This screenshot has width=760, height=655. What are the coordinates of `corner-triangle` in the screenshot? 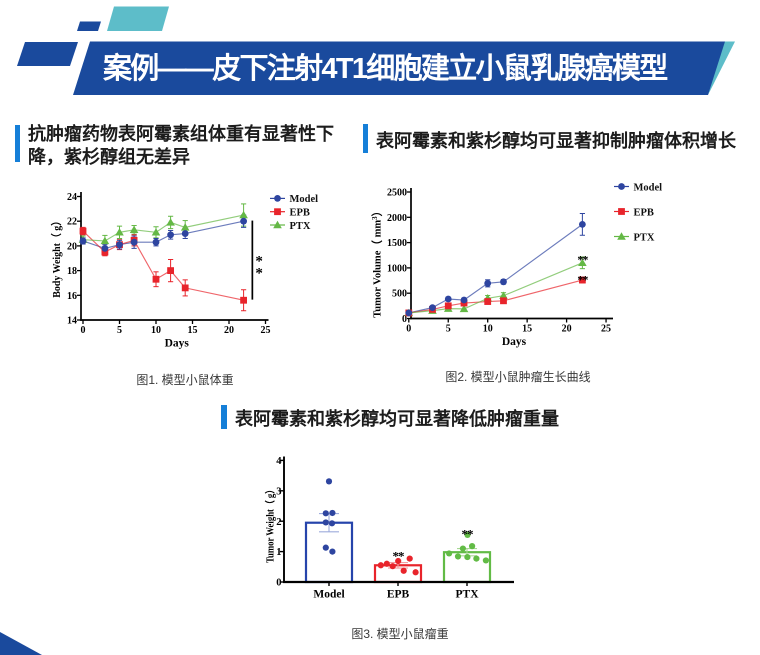 It's located at (21, 643).